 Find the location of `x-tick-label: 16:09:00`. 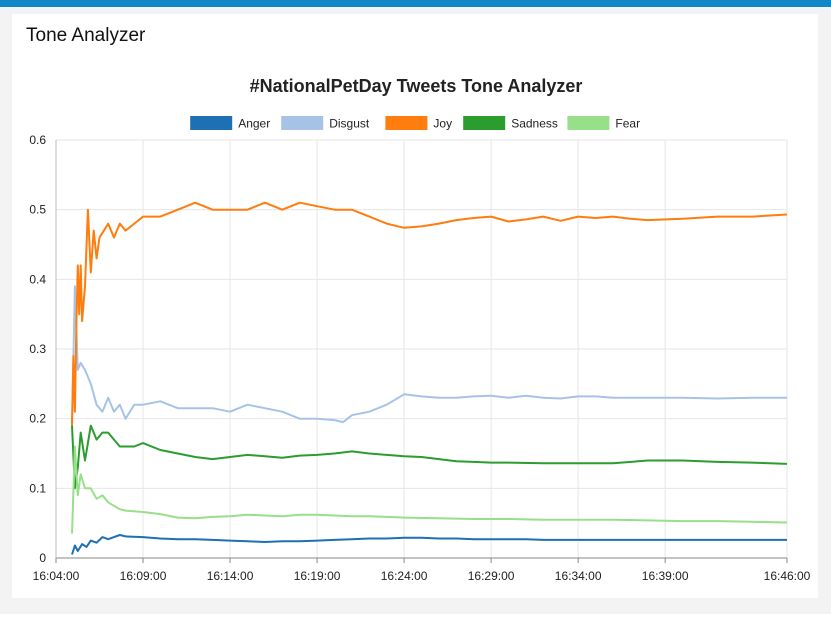

x-tick-label: 16:09:00 is located at coordinates (143, 576).